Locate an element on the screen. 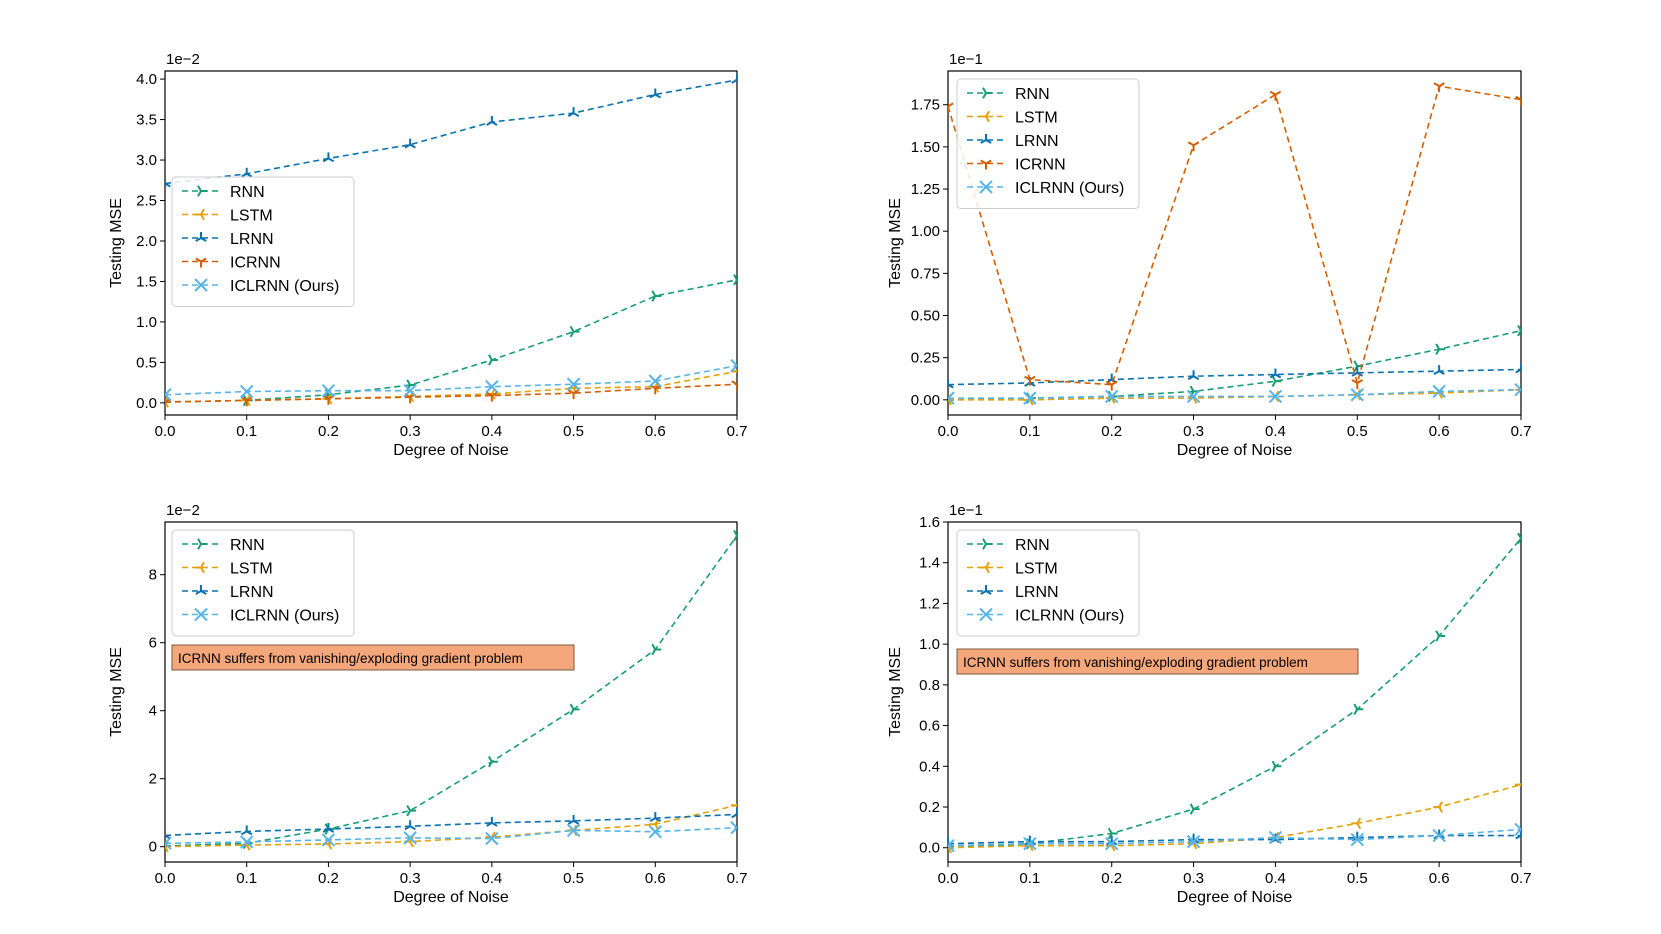 The height and width of the screenshot is (934, 1661). line-icrnn is located at coordinates (451, 393).